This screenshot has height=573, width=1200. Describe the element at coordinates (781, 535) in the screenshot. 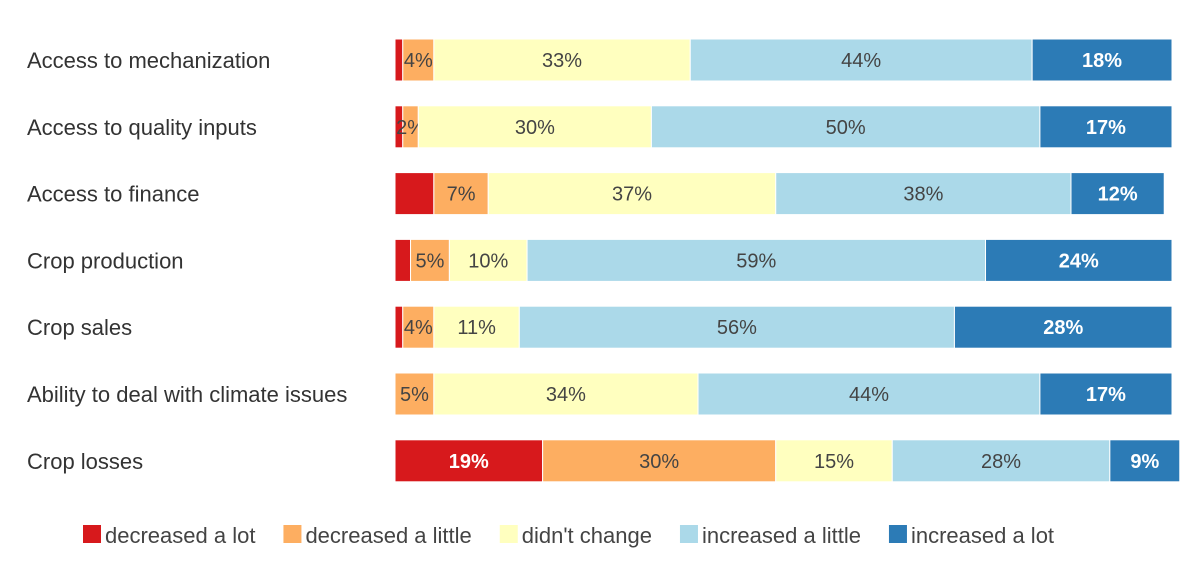

I see `legend-label: increased a little` at that location.